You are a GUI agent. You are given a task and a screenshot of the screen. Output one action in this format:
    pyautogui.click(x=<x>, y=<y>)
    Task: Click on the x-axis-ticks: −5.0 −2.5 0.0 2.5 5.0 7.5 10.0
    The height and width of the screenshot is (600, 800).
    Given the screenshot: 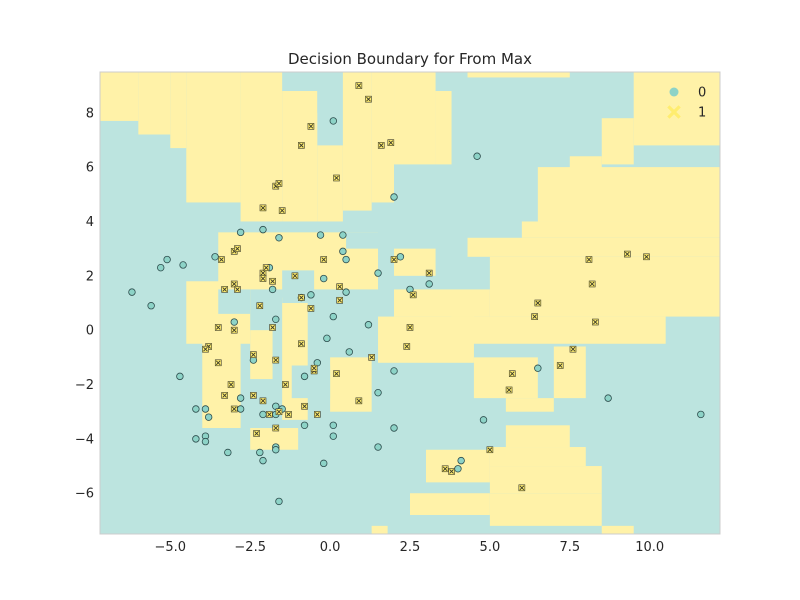 What is the action you would take?
    pyautogui.click(x=410, y=547)
    